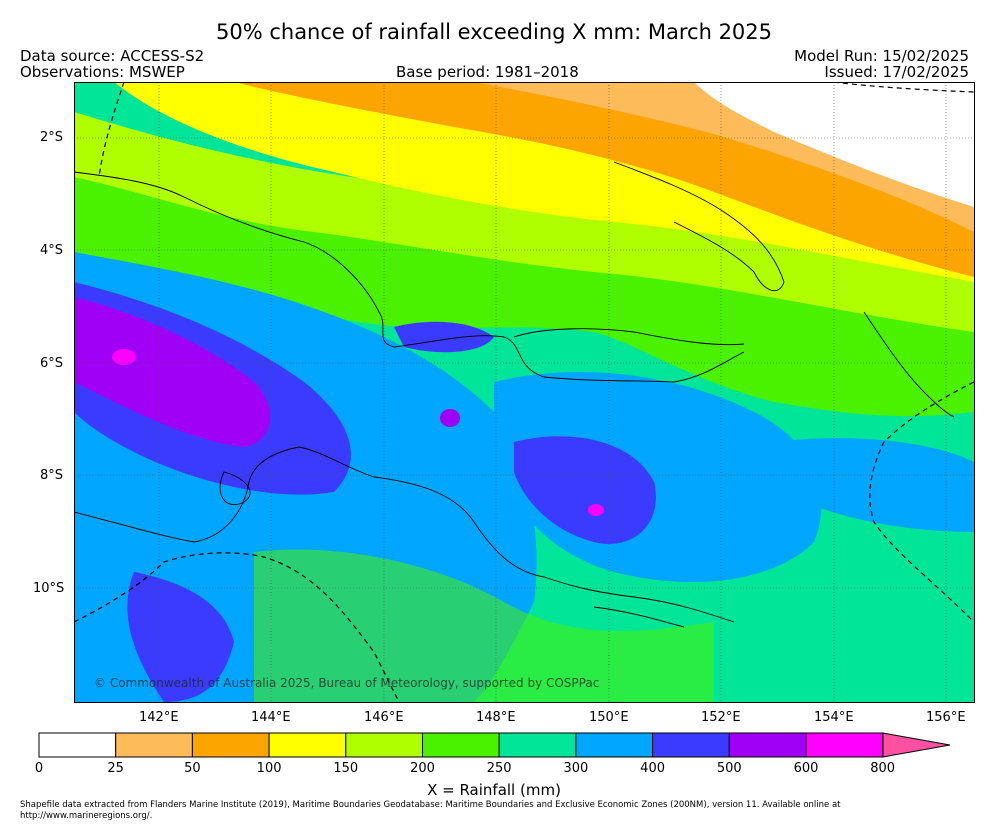  I want to click on lon-tick-label: 146°E, so click(384, 717).